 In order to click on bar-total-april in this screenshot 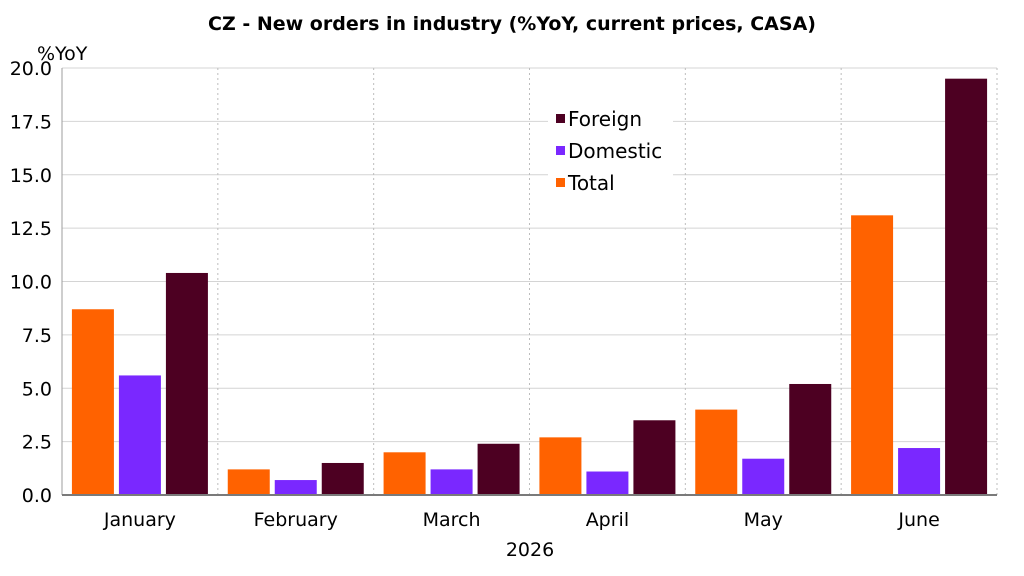, I will do `click(560, 466)`.